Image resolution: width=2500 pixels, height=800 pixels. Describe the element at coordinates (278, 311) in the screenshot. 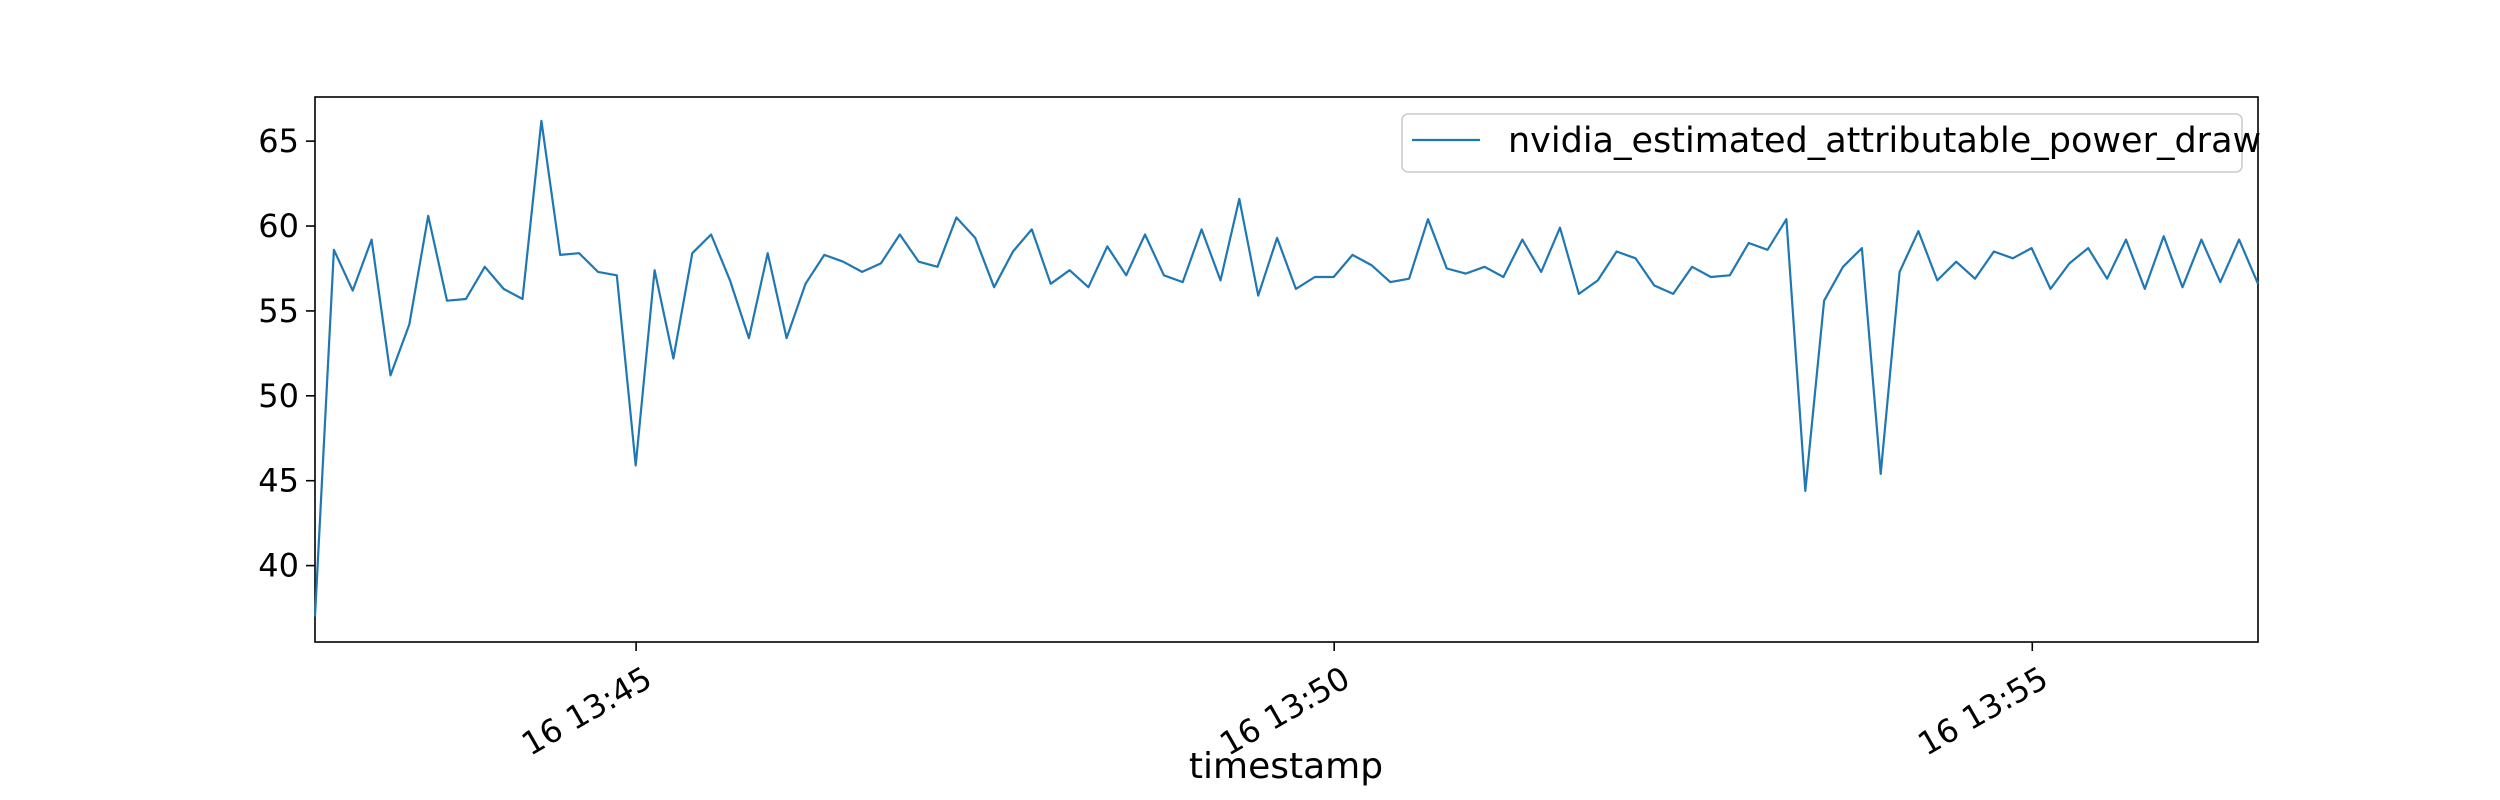

I see `y-tick-label: 55` at that location.